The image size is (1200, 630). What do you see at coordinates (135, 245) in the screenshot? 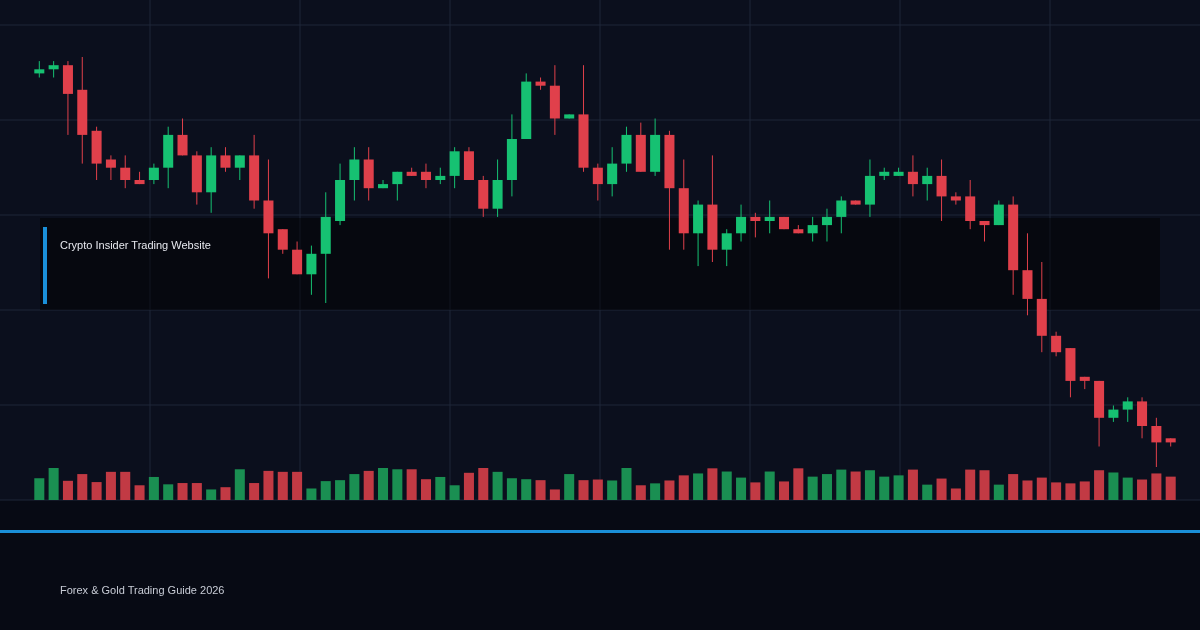
I see `text: Crypto Insider Trading Website` at bounding box center [135, 245].